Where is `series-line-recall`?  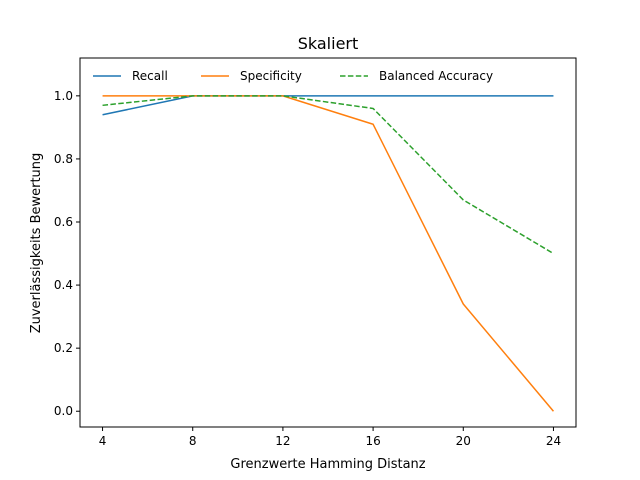
series-line-recall is located at coordinates (328, 105).